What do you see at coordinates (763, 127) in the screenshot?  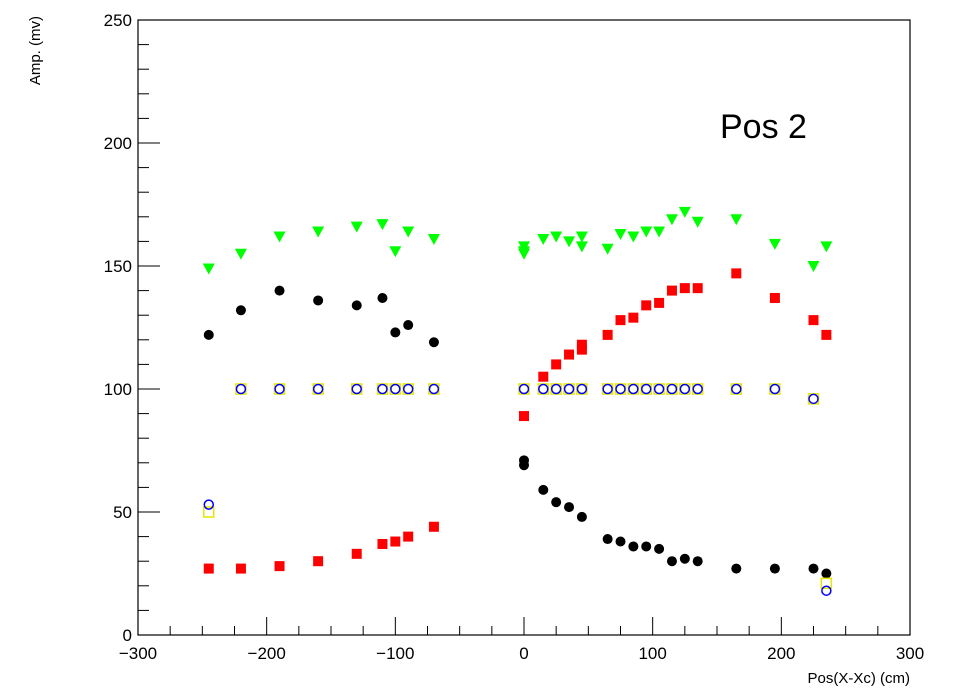 I see `chart-annotation: Pos 2` at bounding box center [763, 127].